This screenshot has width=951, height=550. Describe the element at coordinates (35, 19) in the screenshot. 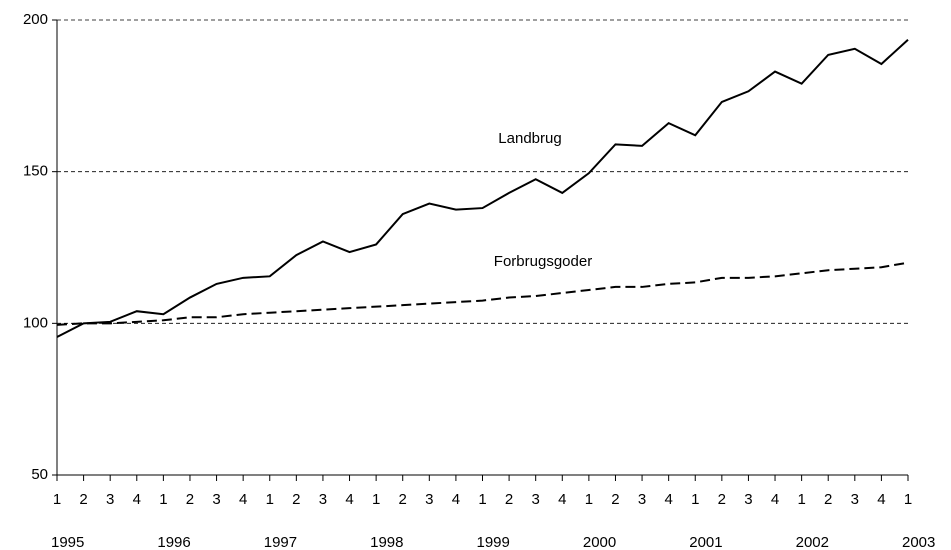

I see `y-tick-label: 200` at that location.